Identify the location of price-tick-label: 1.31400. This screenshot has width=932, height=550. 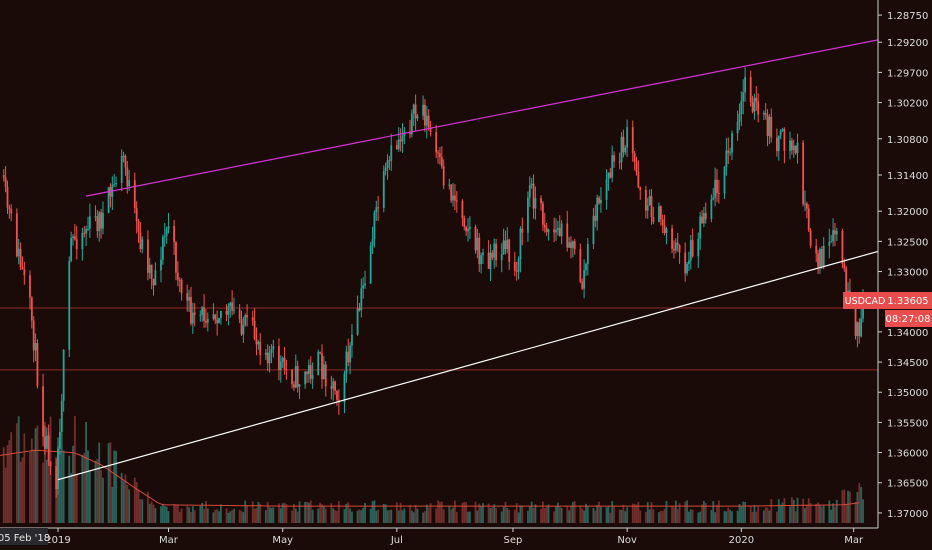
(907, 176).